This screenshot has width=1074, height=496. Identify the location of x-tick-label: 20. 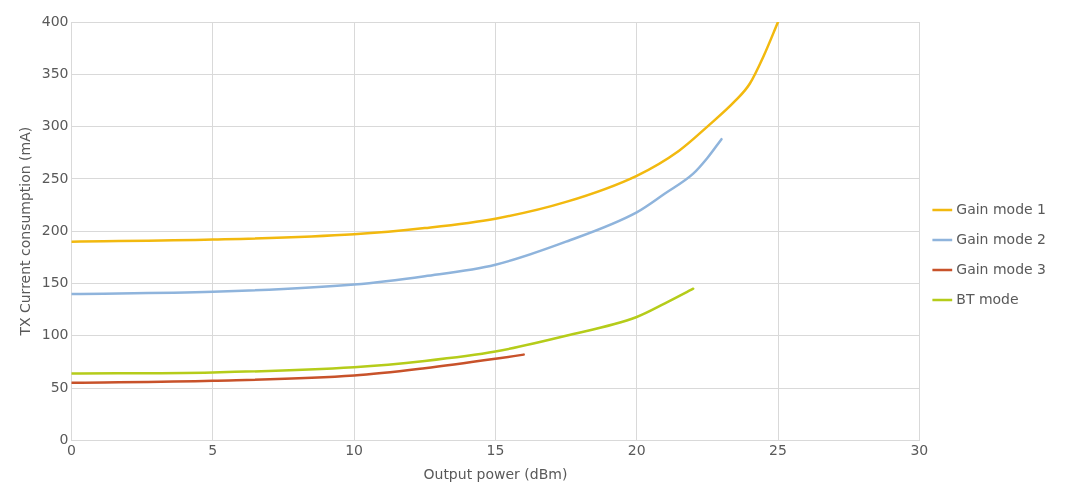
(636, 450).